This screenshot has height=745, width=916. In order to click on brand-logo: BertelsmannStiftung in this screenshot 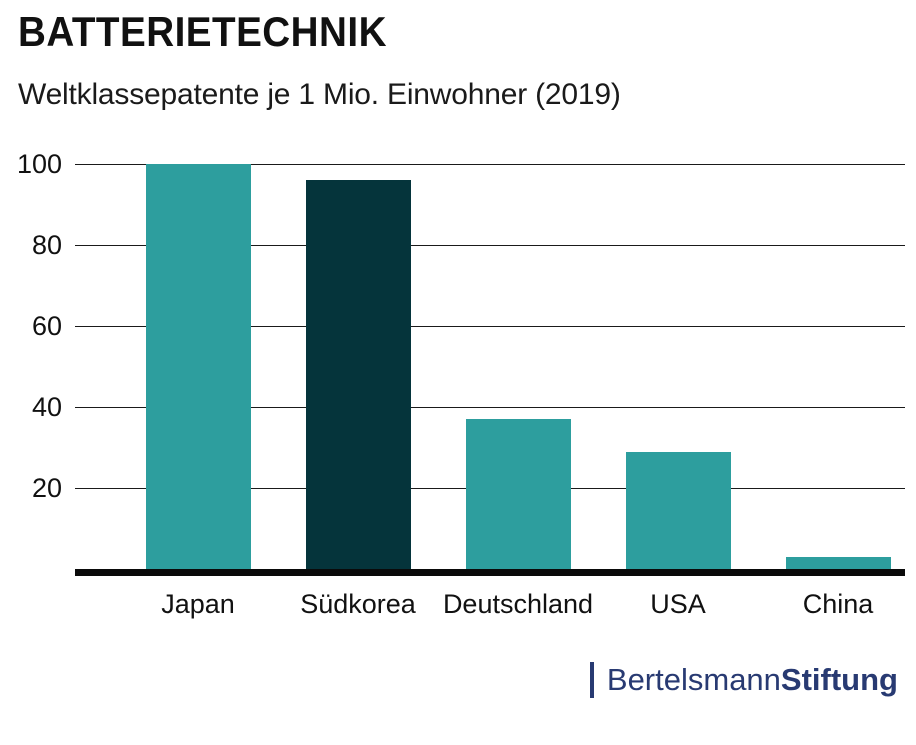, I will do `click(743, 680)`.